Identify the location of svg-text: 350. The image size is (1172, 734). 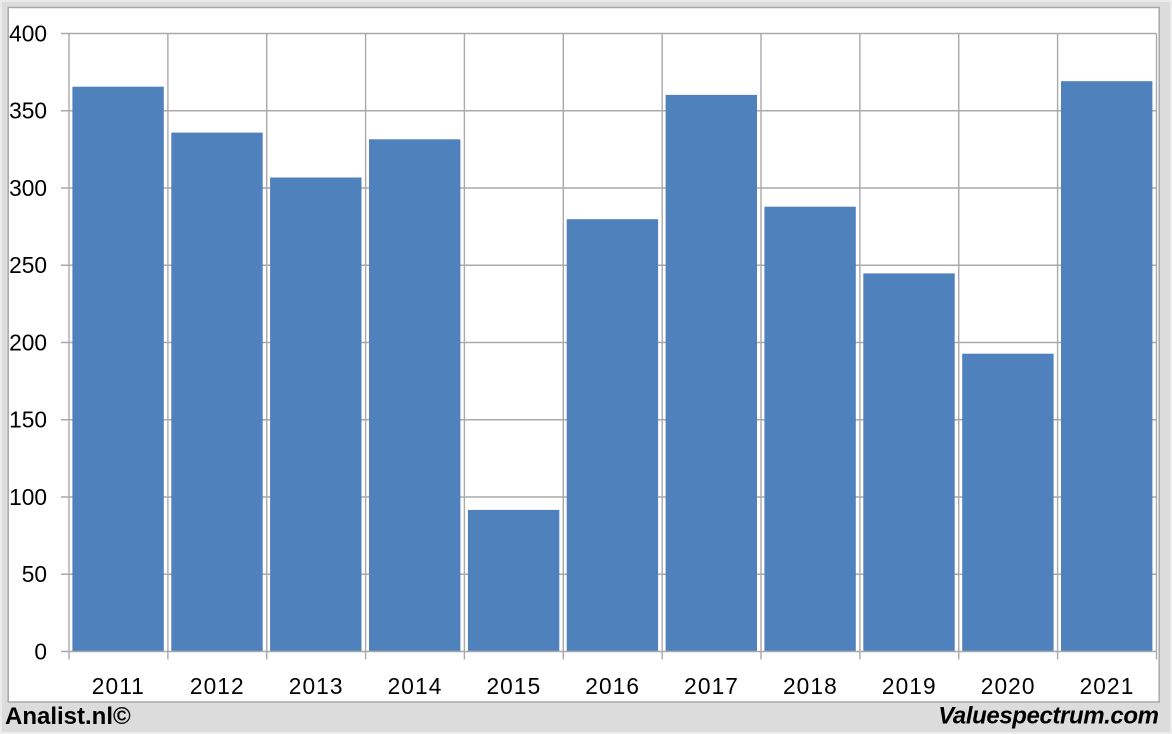
(28, 111).